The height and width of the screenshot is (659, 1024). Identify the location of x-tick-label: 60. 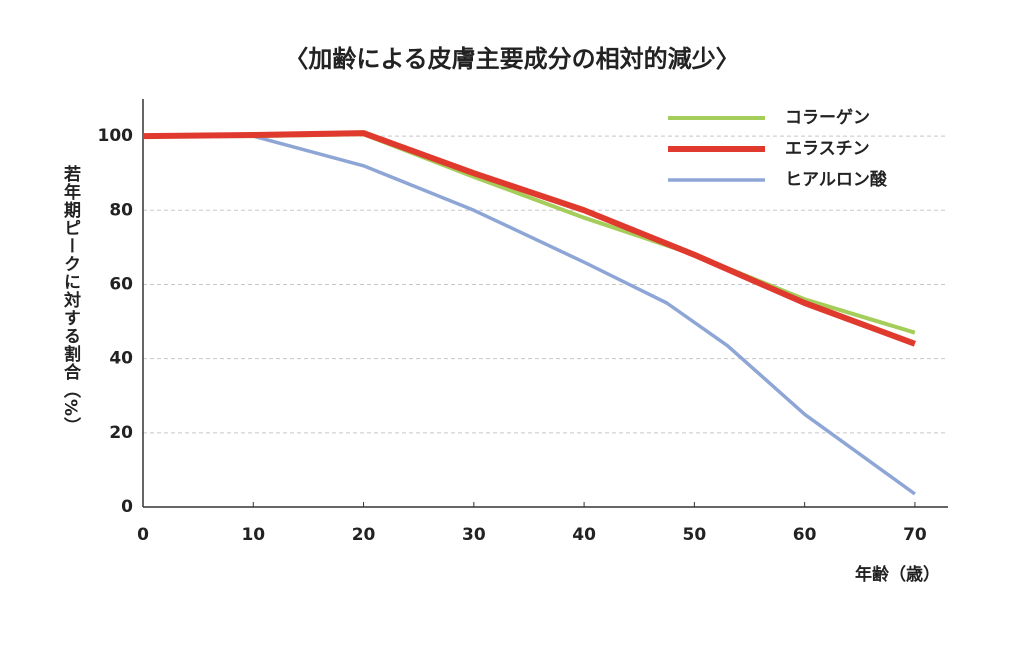
(805, 535).